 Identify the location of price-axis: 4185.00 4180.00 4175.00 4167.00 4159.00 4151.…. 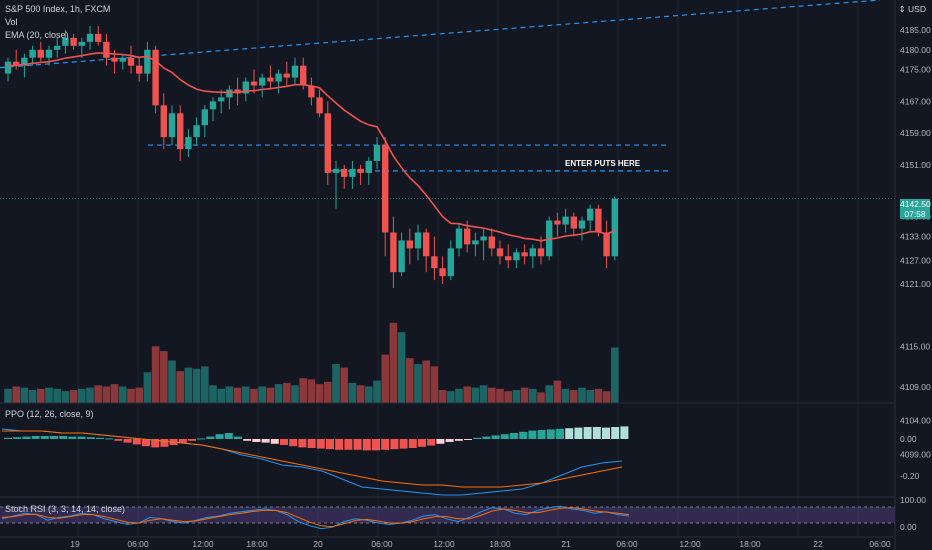
(915, 278).